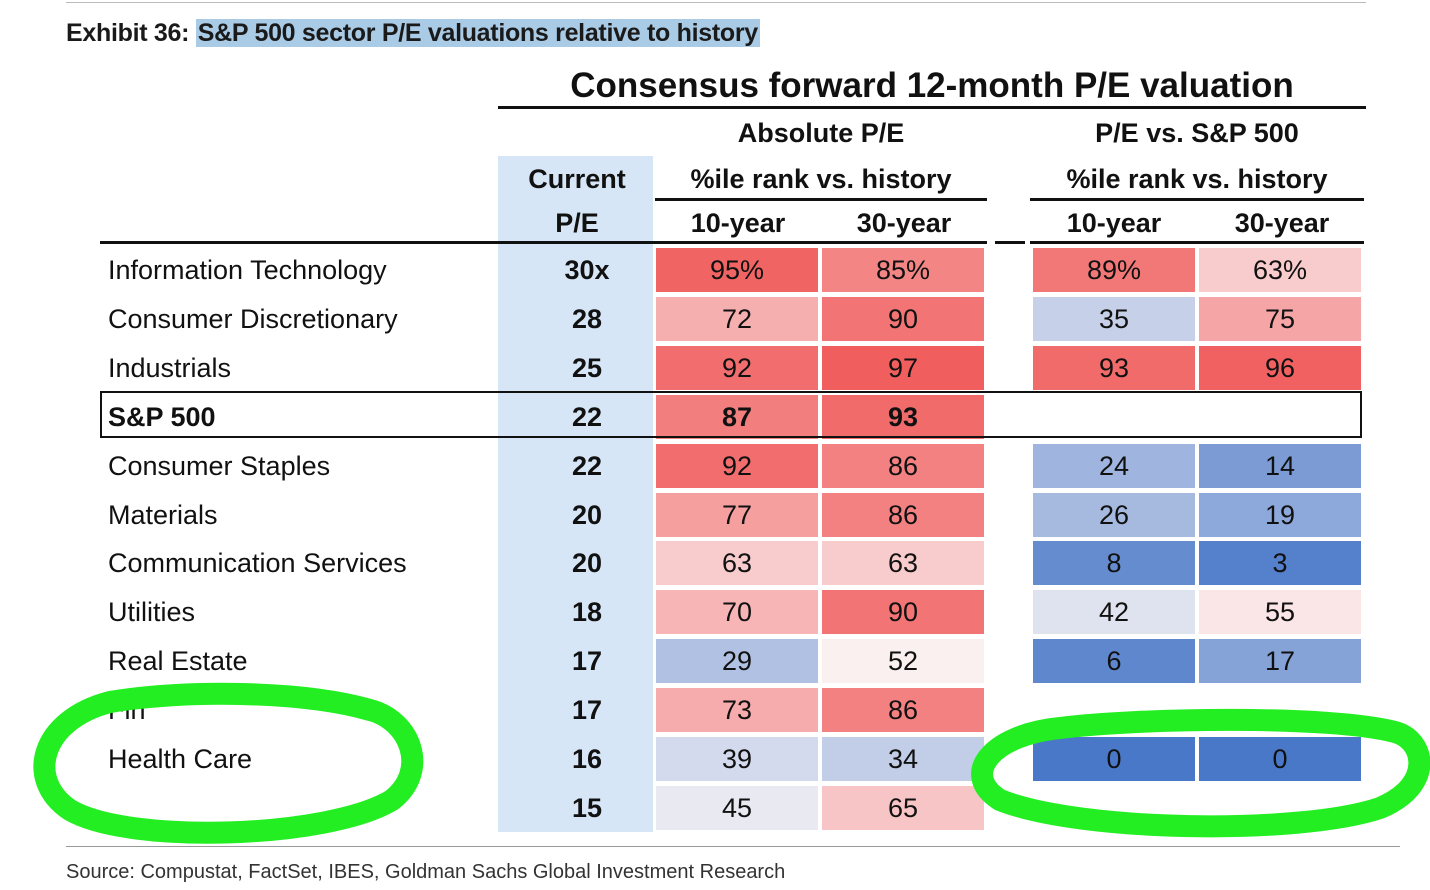 The height and width of the screenshot is (890, 1430). I want to click on row-current-pe: 28, so click(587, 318).